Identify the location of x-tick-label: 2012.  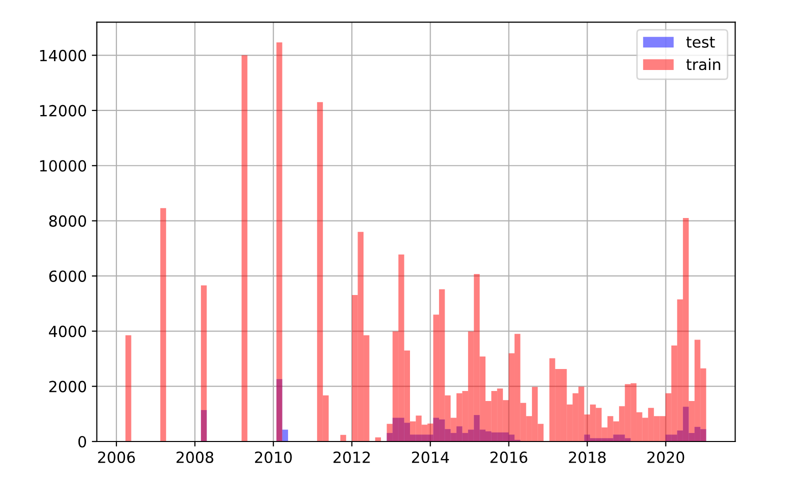
(352, 457).